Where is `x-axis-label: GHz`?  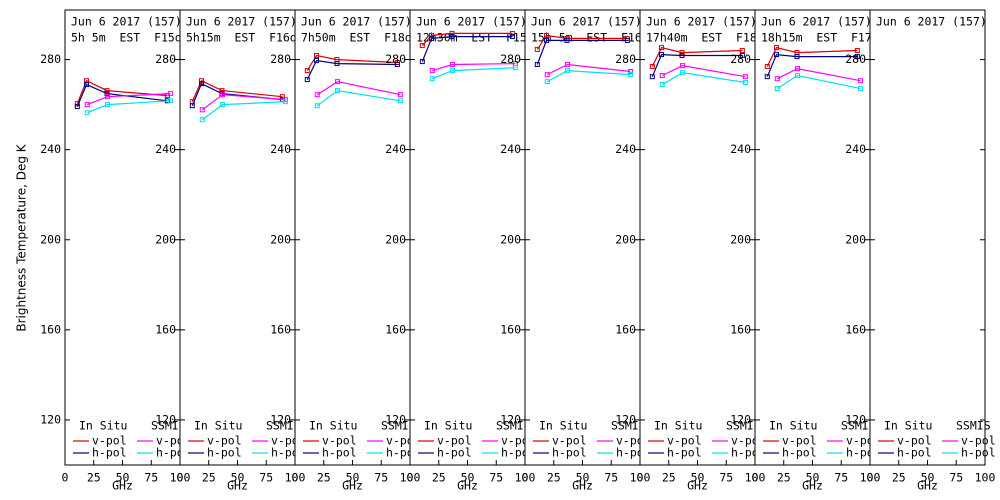 x-axis-label: GHz is located at coordinates (812, 486).